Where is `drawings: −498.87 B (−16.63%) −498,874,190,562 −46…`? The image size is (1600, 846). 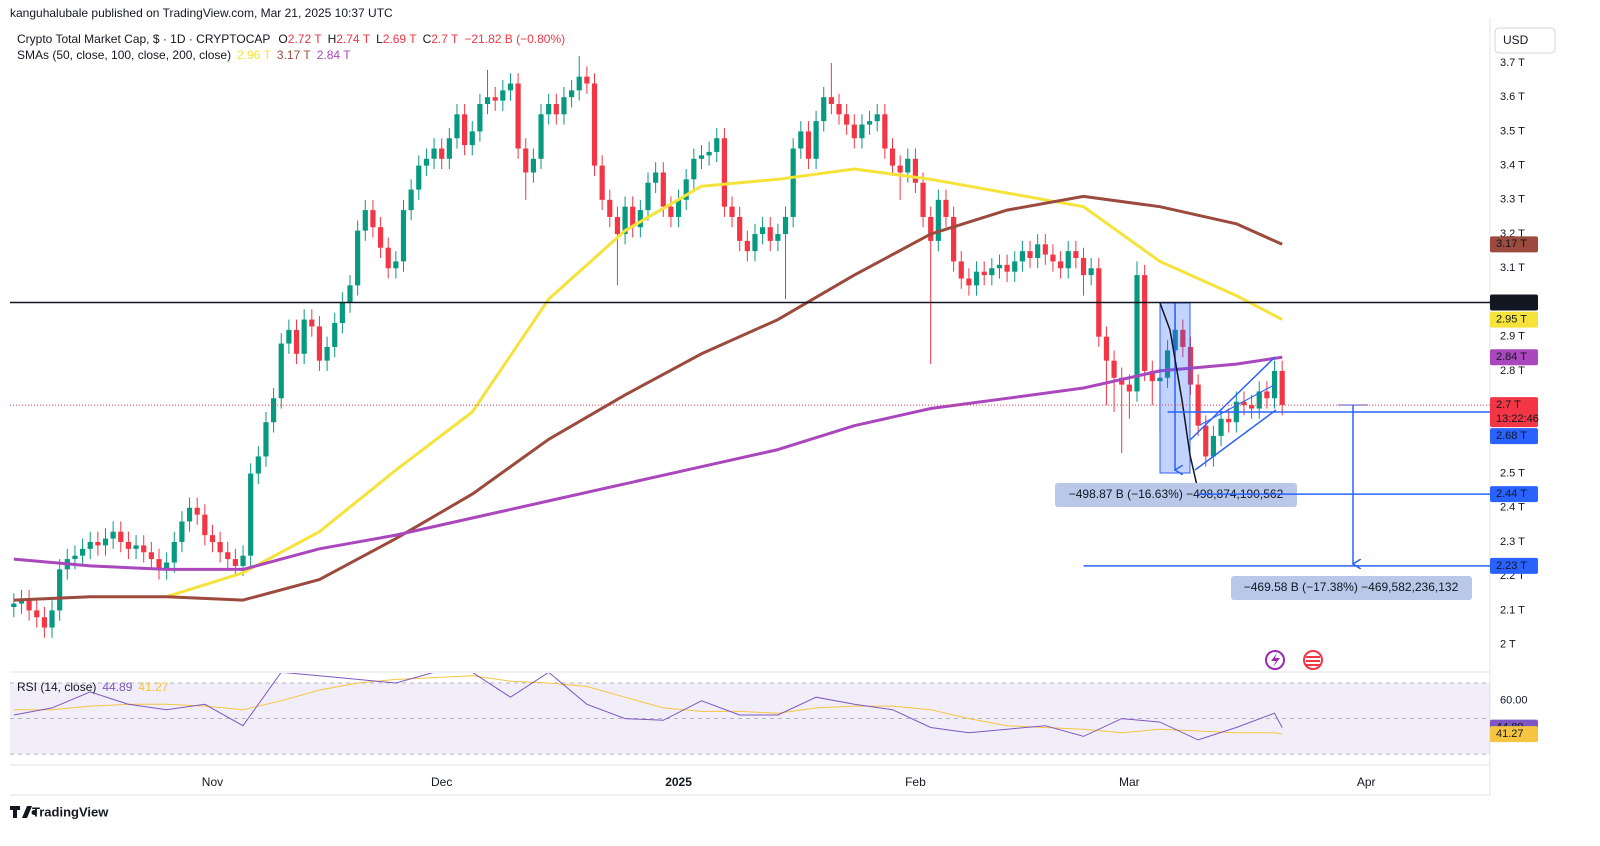 drawings: −498.87 B (−16.63%) −498,874,190,562 −46… is located at coordinates (1263, 486).